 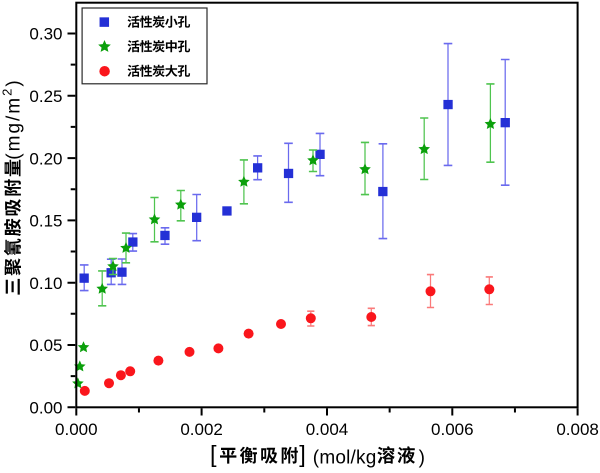 I want to click on svg-text: 0.15, so click(x=45, y=221).